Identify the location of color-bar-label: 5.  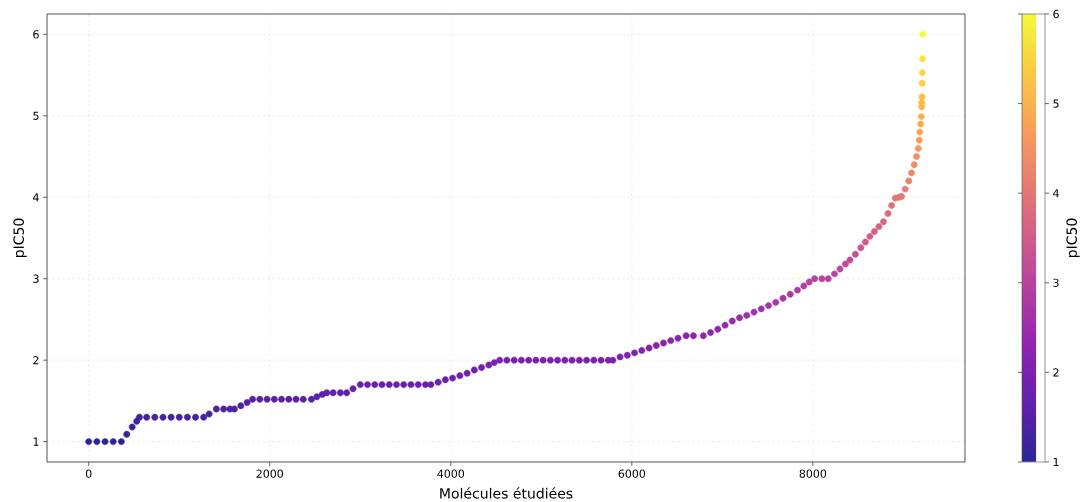
(1056, 103).